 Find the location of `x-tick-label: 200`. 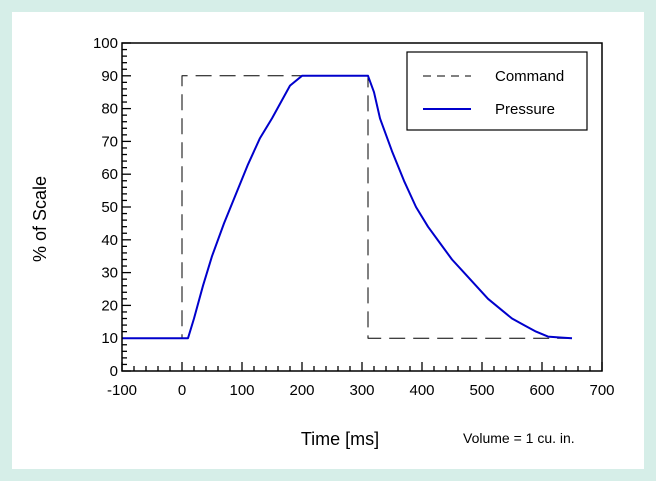

x-tick-label: 200 is located at coordinates (301, 390).